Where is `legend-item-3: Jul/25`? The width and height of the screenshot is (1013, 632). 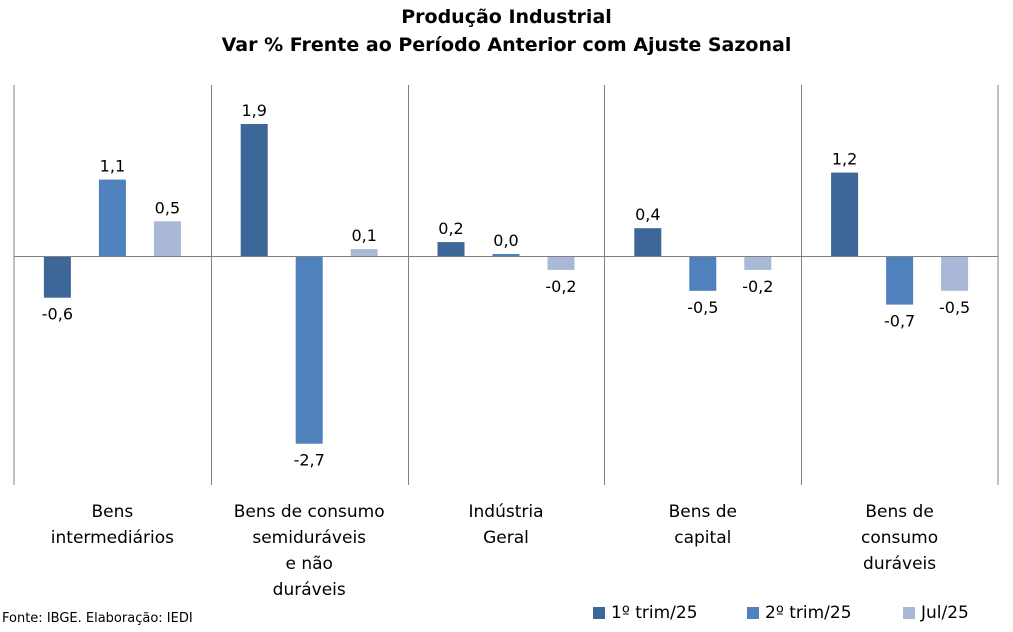 legend-item-3: Jul/25 is located at coordinates (936, 613).